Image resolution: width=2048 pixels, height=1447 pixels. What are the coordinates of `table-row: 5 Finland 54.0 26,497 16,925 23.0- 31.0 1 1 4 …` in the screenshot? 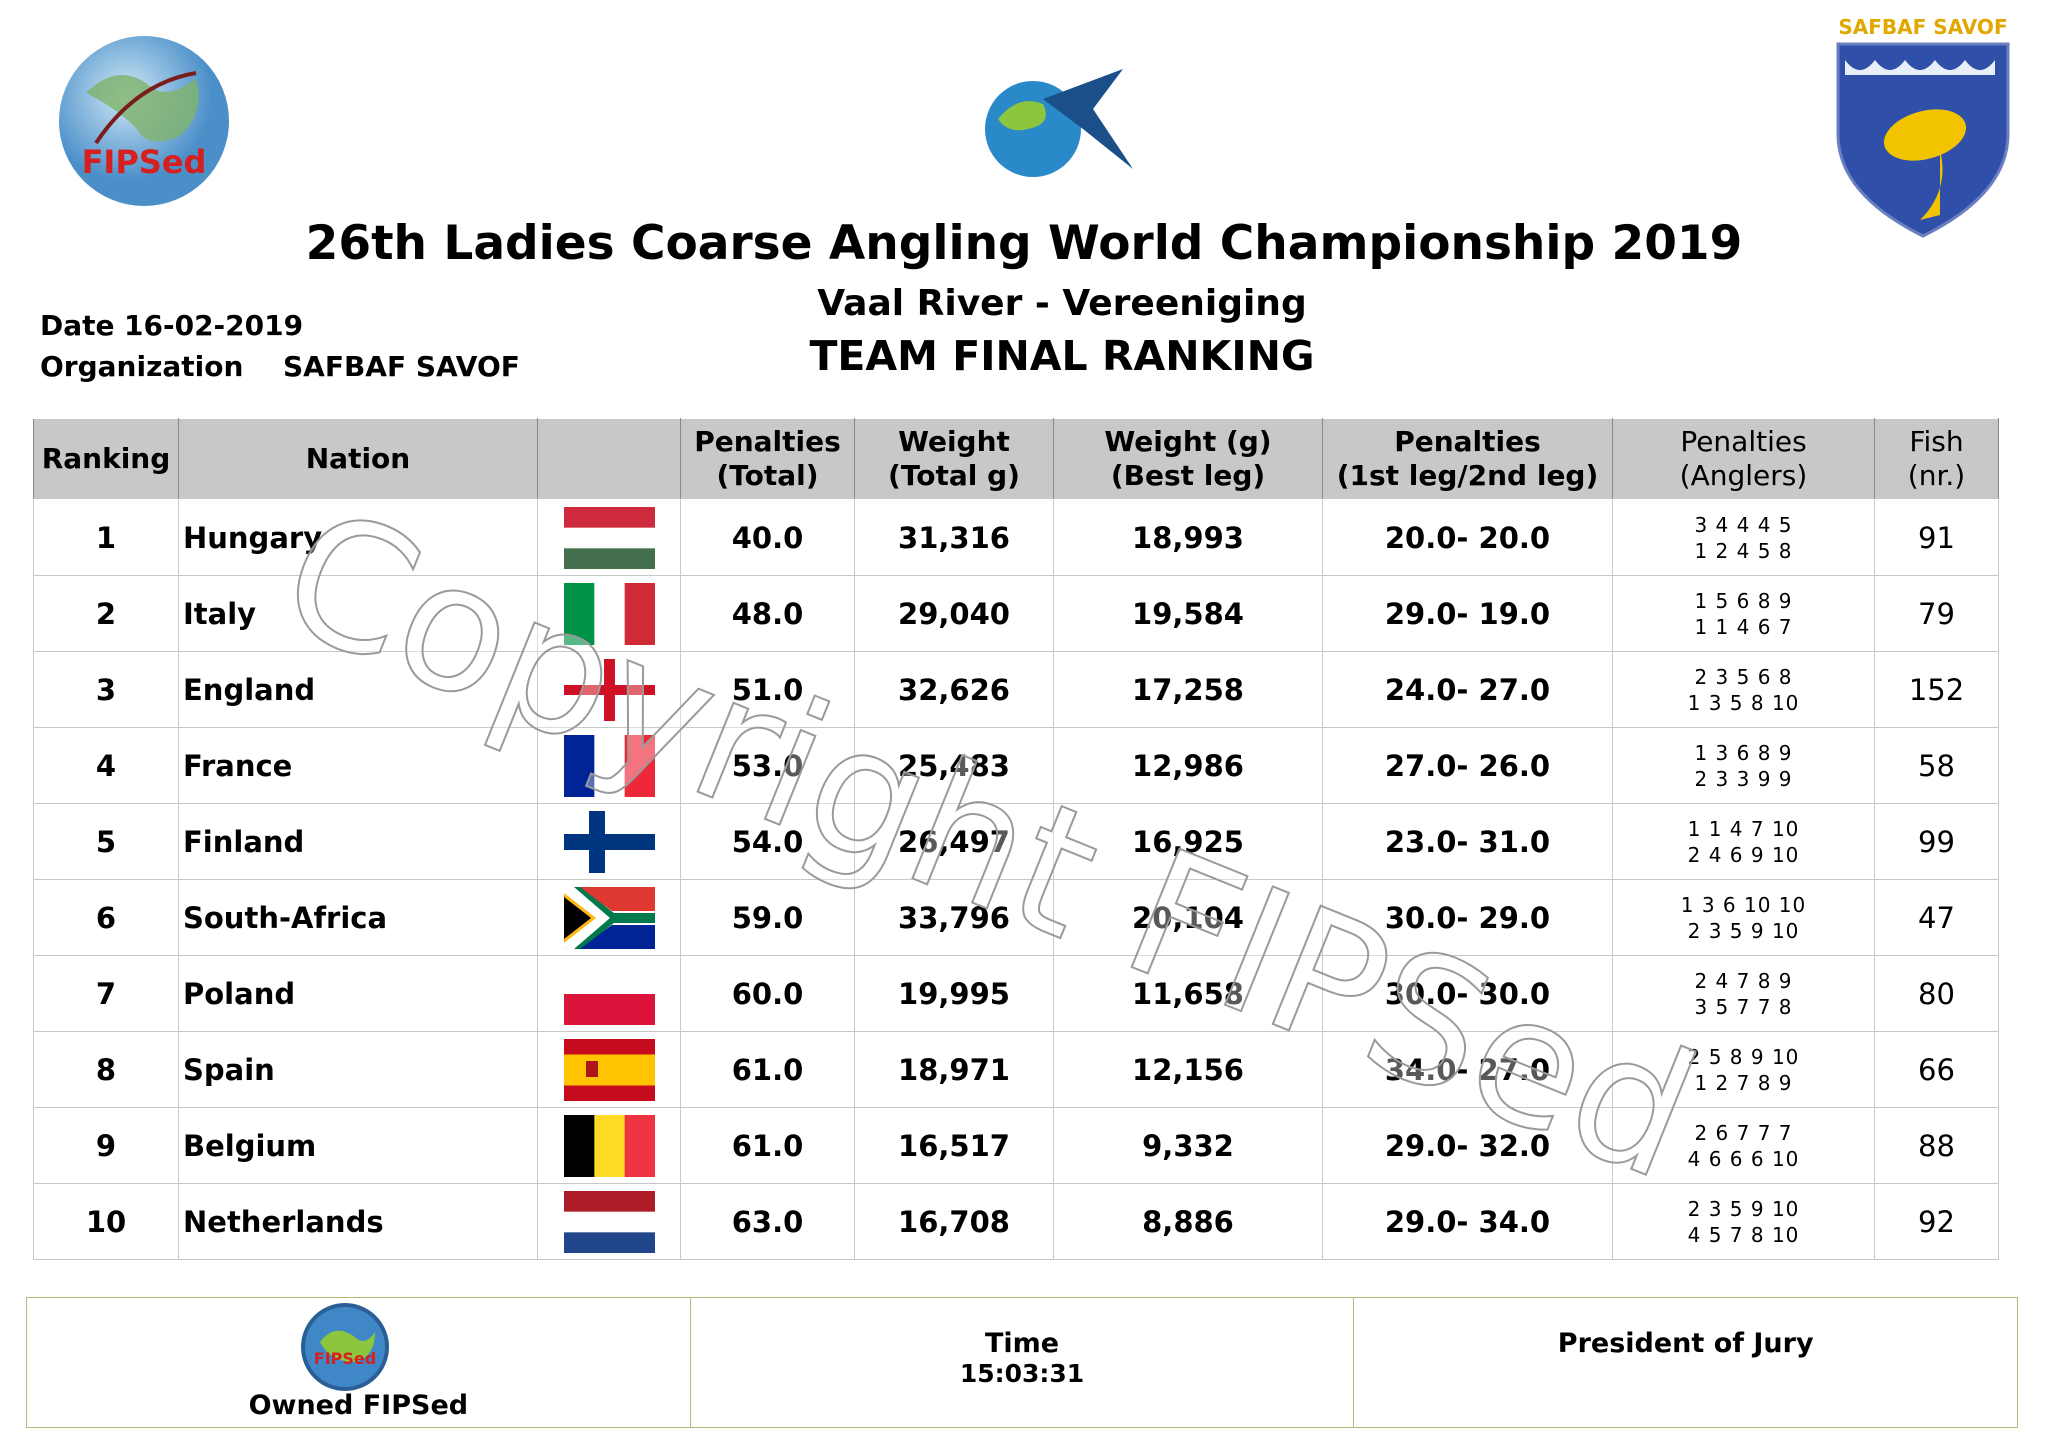 It's located at (1016, 841).